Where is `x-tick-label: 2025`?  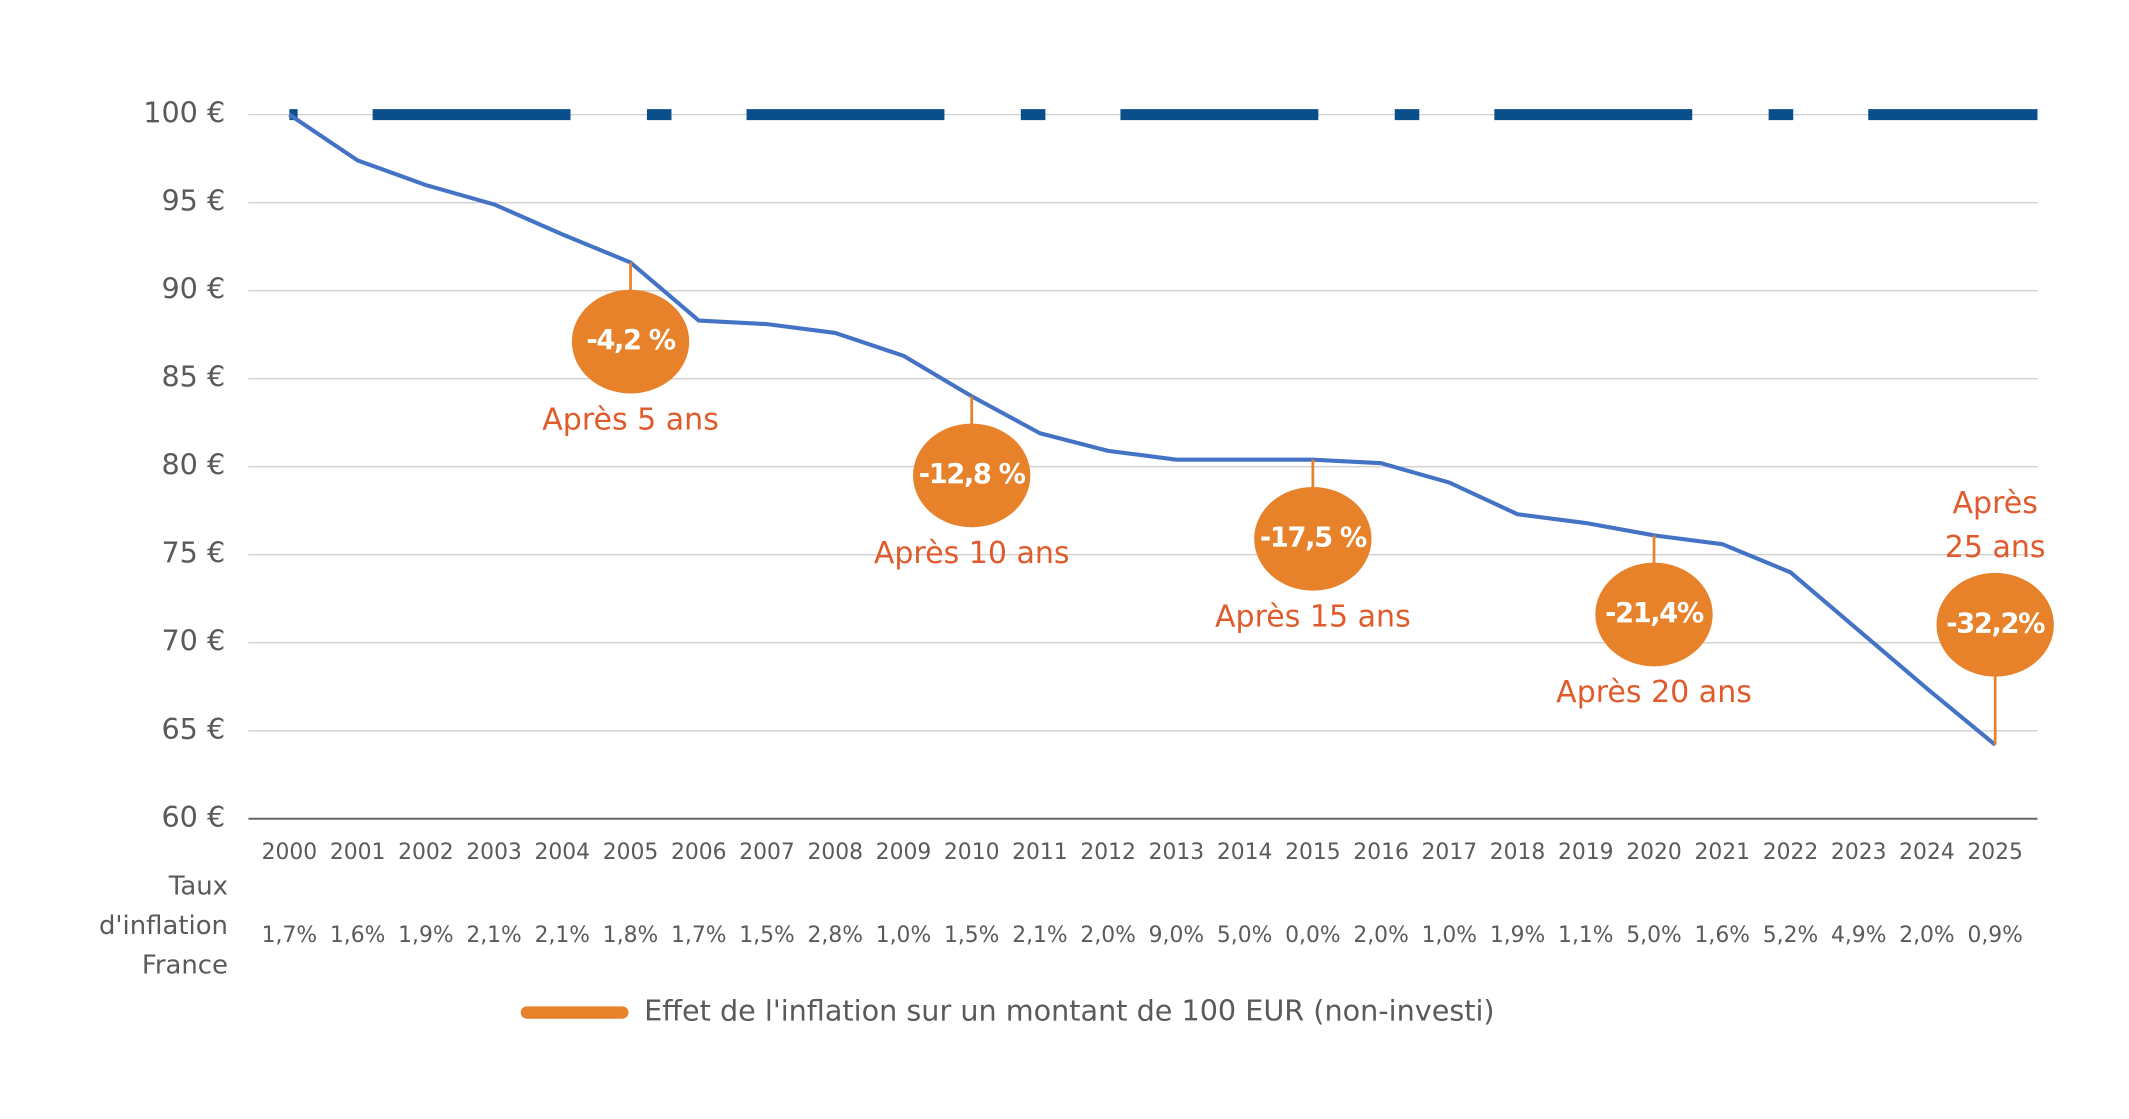 x-tick-label: 2025 is located at coordinates (1995, 852).